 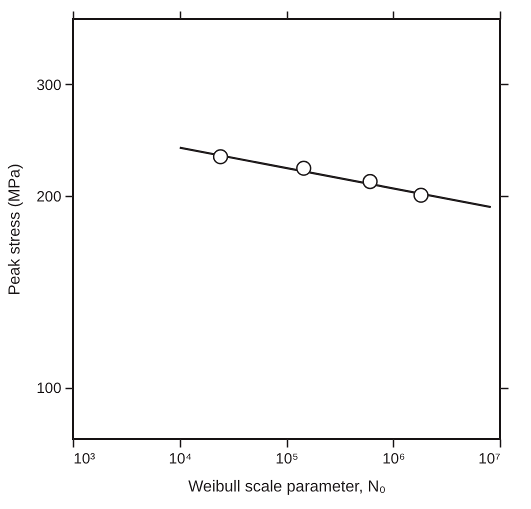 I want to click on x-tick-label: 10³, so click(x=85, y=459).